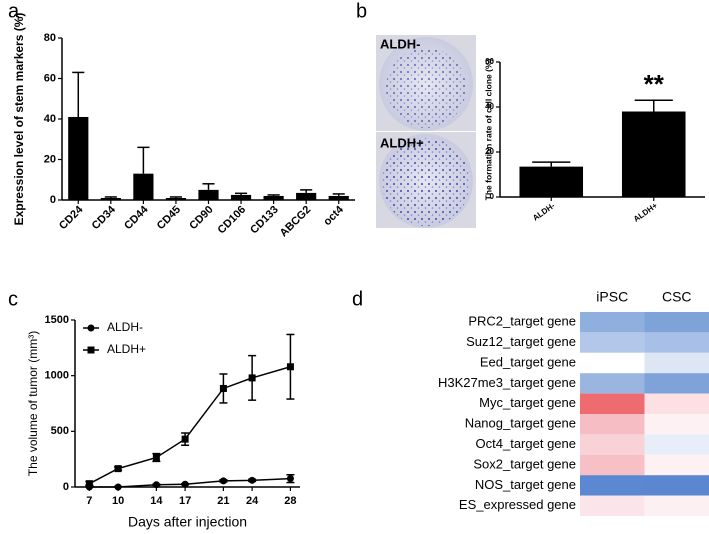  What do you see at coordinates (544, 212) in the screenshot?
I see `x-tick-label: ALDH-` at bounding box center [544, 212].